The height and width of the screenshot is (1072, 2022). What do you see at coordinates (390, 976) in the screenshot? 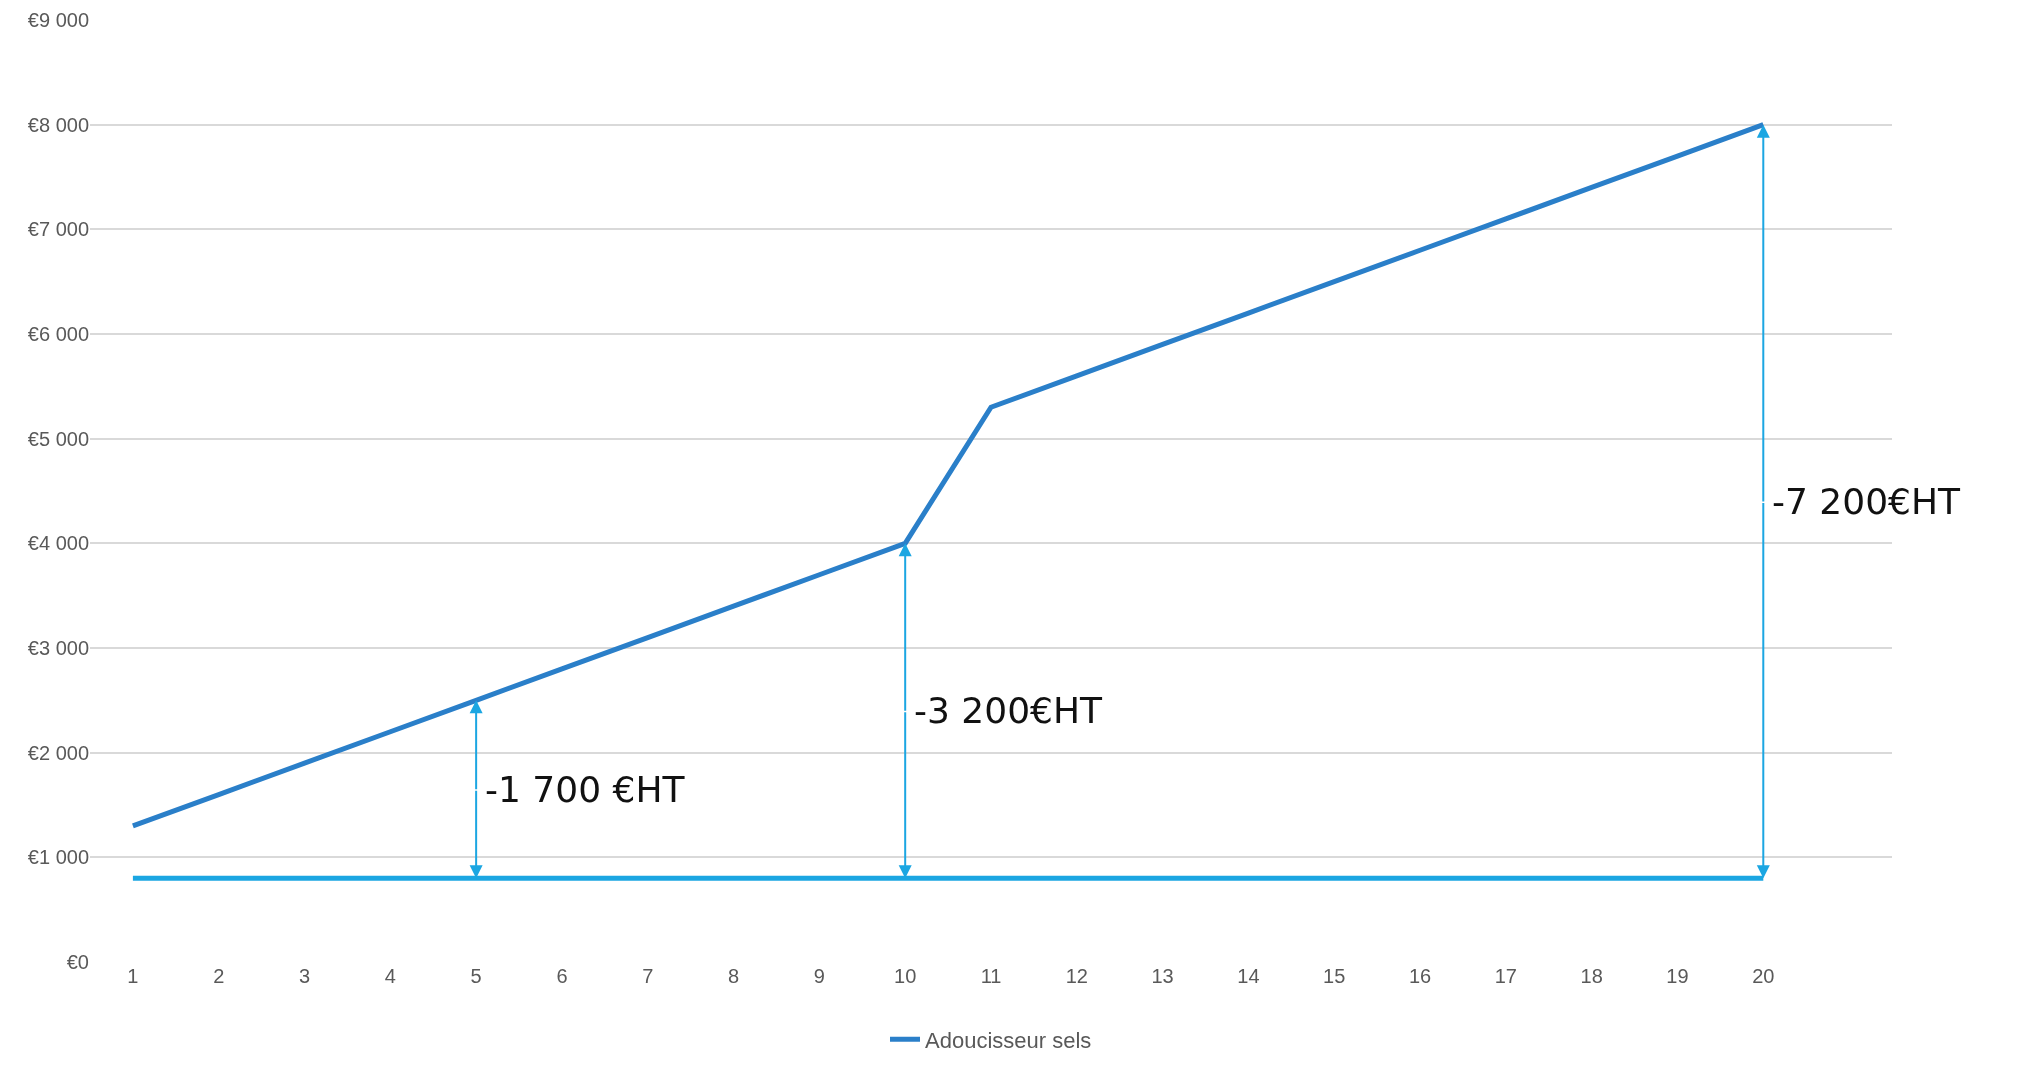
I see `x-tick-label: 4` at bounding box center [390, 976].